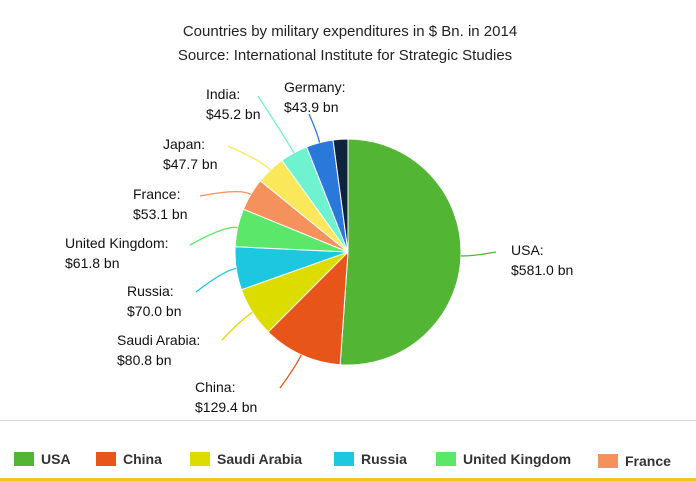 Image resolution: width=696 pixels, height=481 pixels. Describe the element at coordinates (344, 459) in the screenshot. I see `legend-swatch-russia` at that location.